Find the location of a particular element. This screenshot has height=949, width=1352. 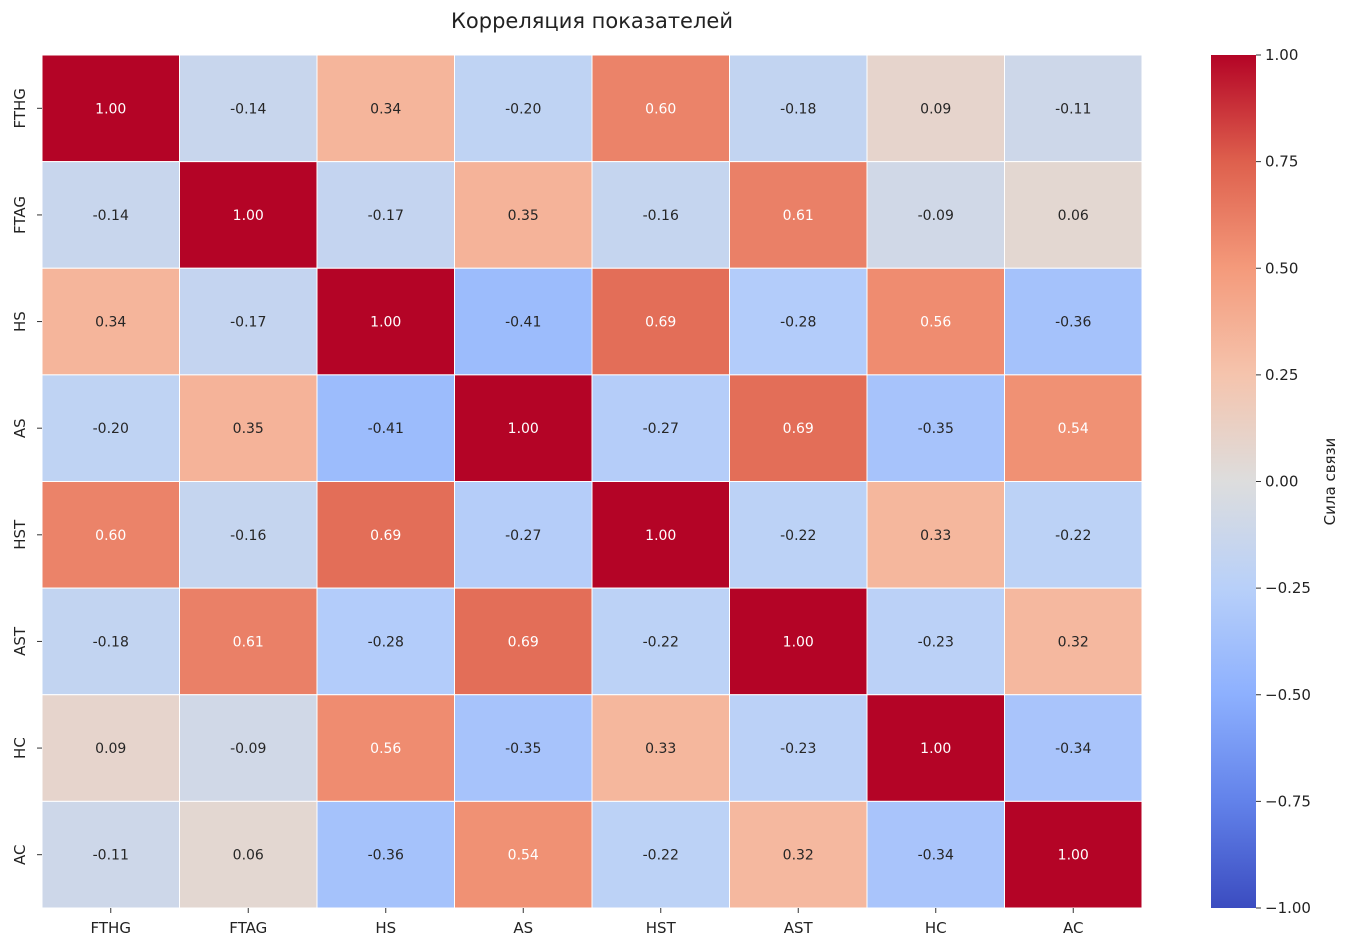

cell-value-label: -0.28 is located at coordinates (386, 642).